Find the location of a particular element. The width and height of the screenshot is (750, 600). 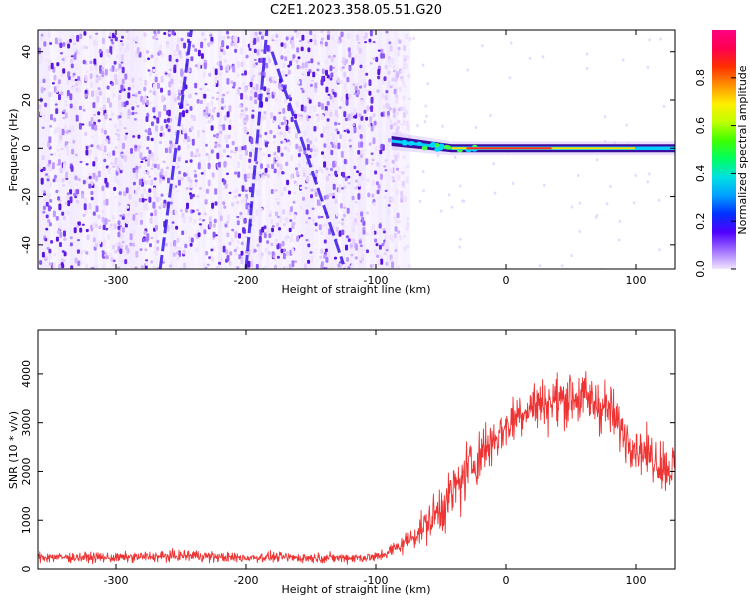

signal-blob is located at coordinates (419, 143).